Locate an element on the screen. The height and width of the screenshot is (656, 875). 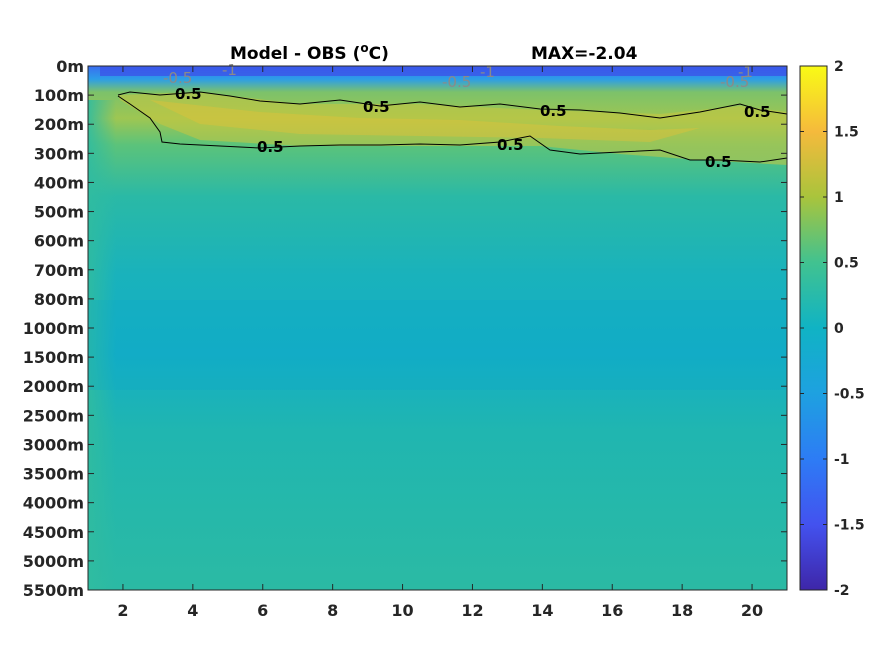
colorbar-tick-label: -1 is located at coordinates (842, 460).